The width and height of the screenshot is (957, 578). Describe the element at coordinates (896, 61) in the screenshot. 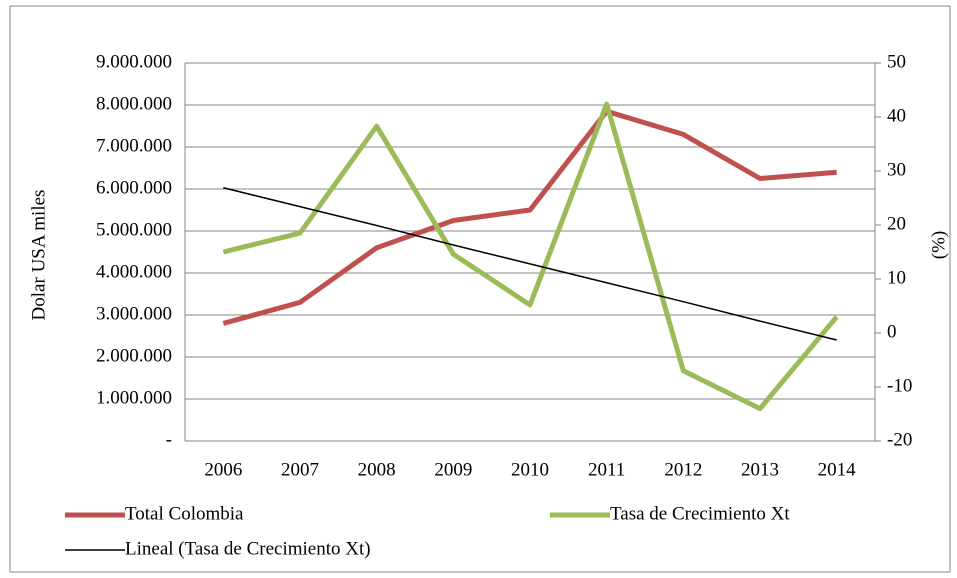

I see `y2-tick-label: 50` at that location.